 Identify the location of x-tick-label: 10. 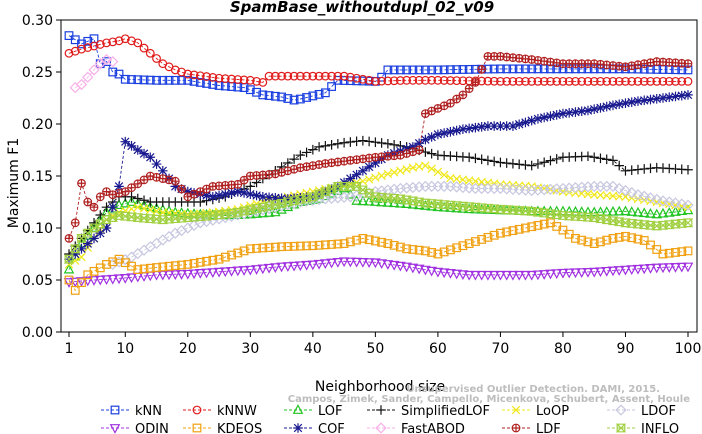
(125, 349).